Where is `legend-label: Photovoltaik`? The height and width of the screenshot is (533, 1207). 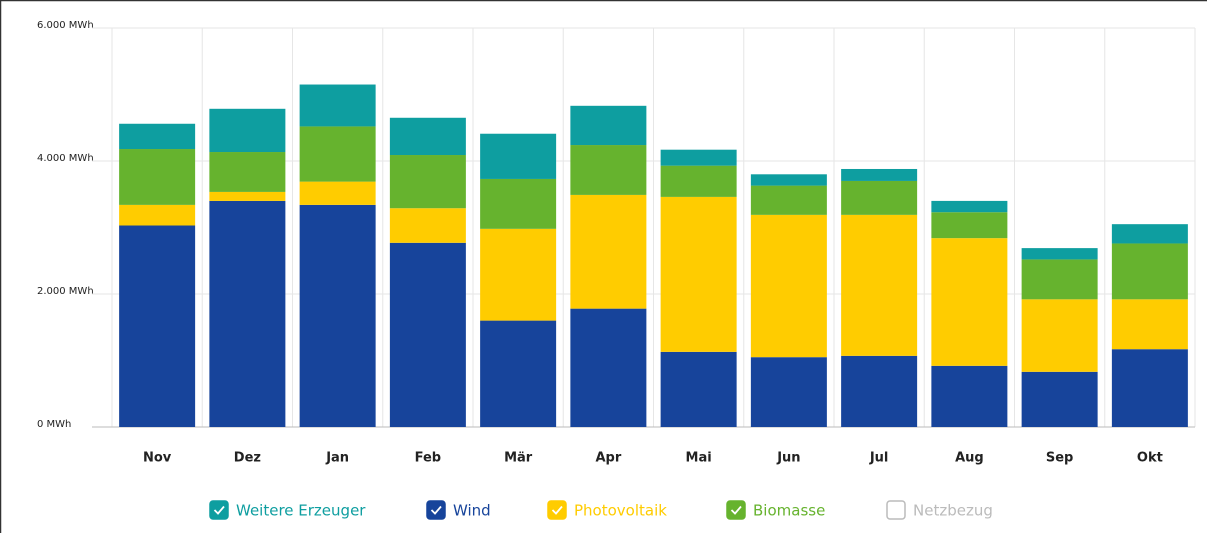
legend-label: Photovoltaik is located at coordinates (620, 511).